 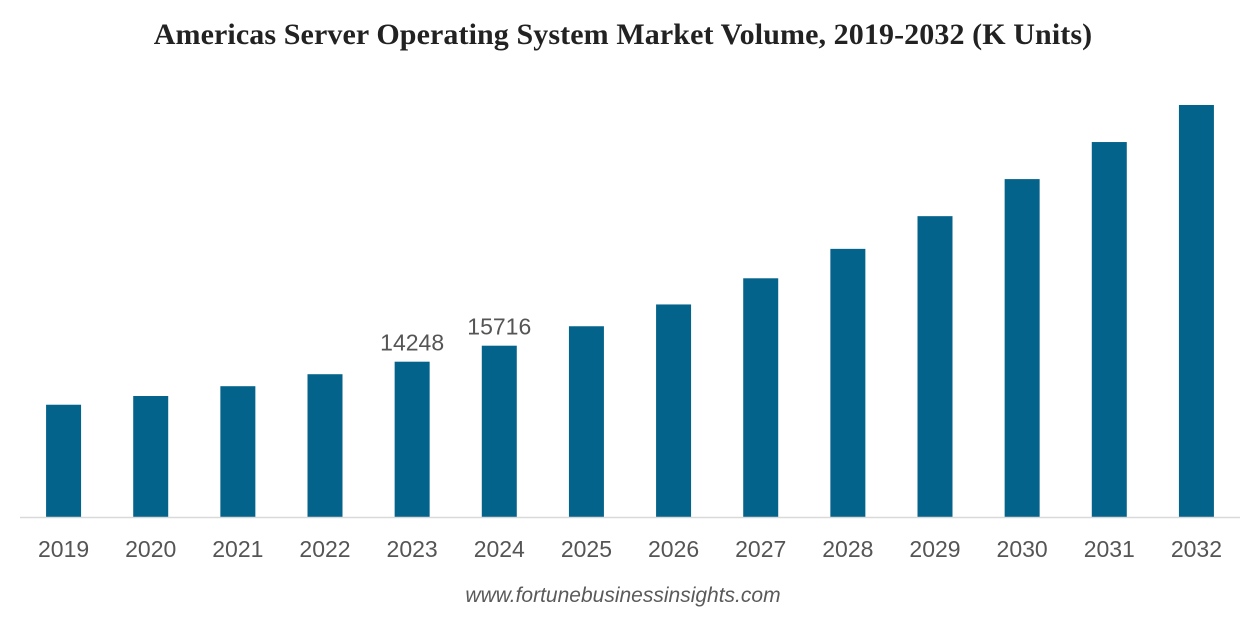 I want to click on bar-2032, so click(x=1196, y=310).